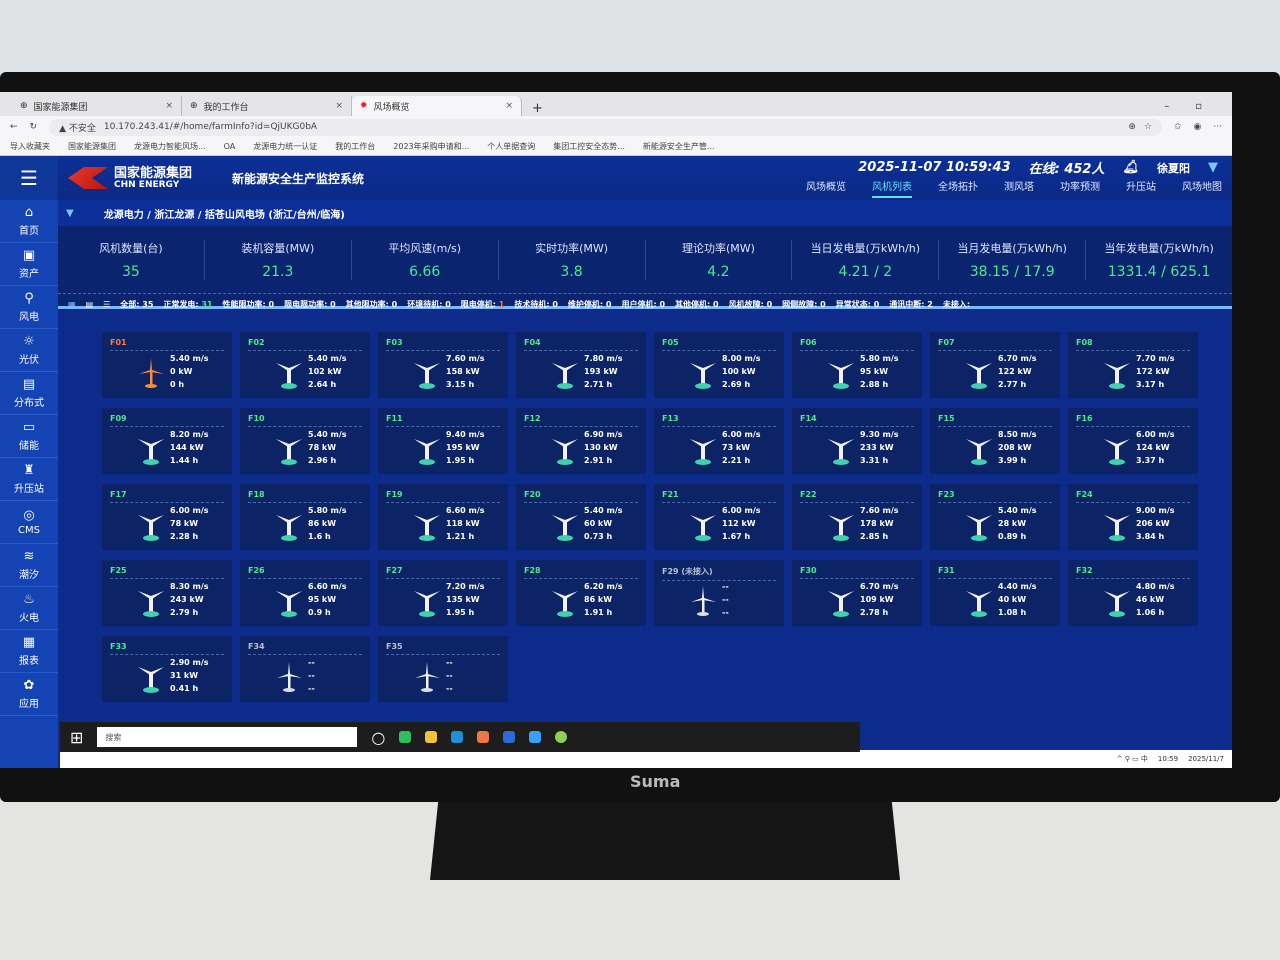  What do you see at coordinates (443, 669) in the screenshot?
I see `turbine-card: F35 -- -- --` at bounding box center [443, 669].